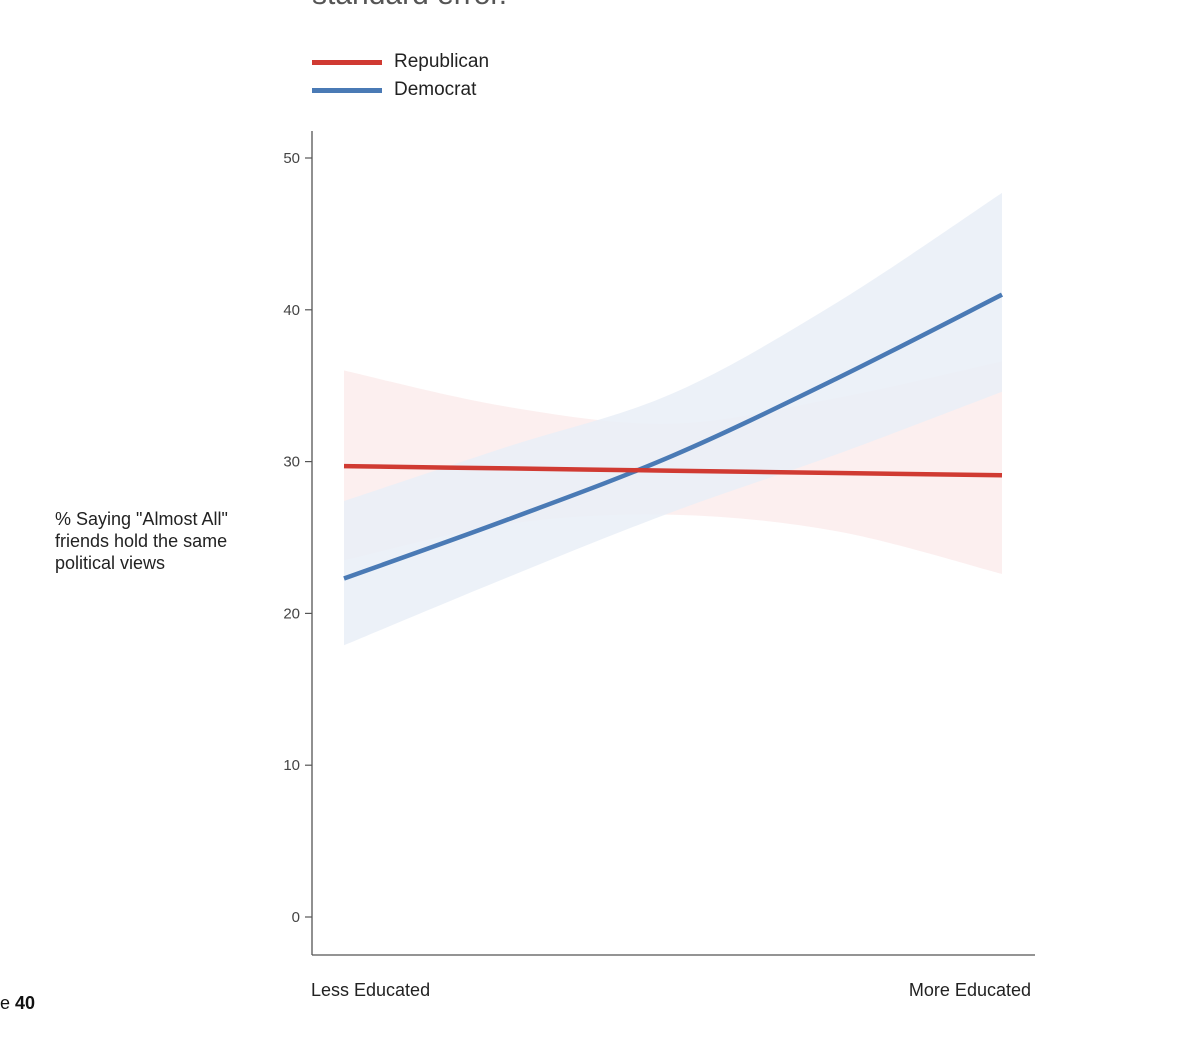 Image resolution: width=1180 pixels, height=1052 pixels. What do you see at coordinates (442, 61) in the screenshot?
I see `legend-label-republican: Republican` at bounding box center [442, 61].